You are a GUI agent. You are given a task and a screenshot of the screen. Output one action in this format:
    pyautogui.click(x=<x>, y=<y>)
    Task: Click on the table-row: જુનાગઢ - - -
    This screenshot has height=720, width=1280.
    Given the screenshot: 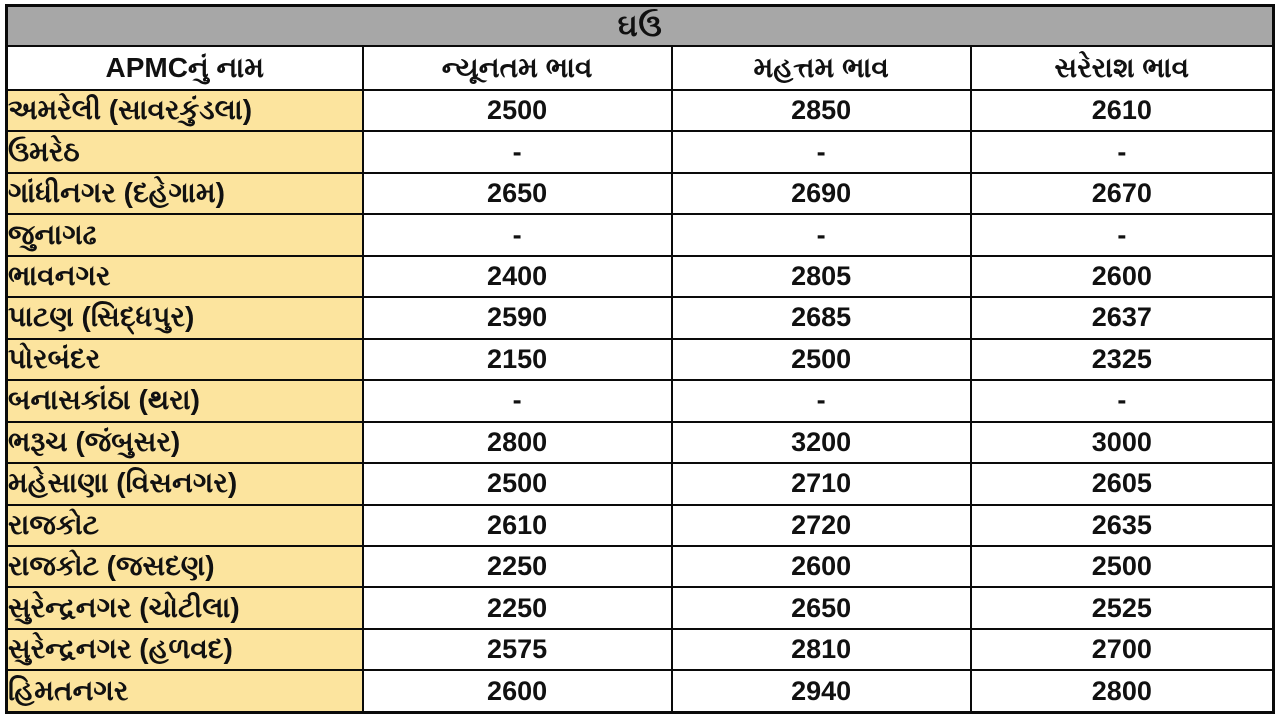 What is the action you would take?
    pyautogui.click(x=640, y=235)
    